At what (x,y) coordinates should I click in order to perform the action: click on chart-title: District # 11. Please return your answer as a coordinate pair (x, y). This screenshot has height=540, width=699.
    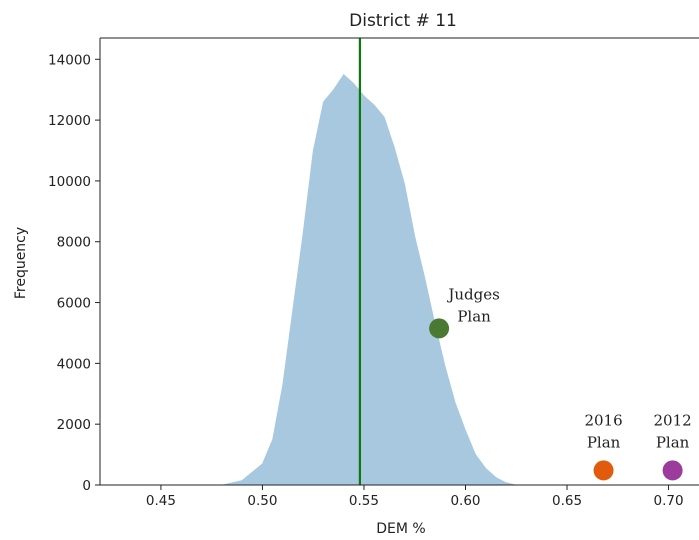
    Looking at the image, I should click on (403, 21).